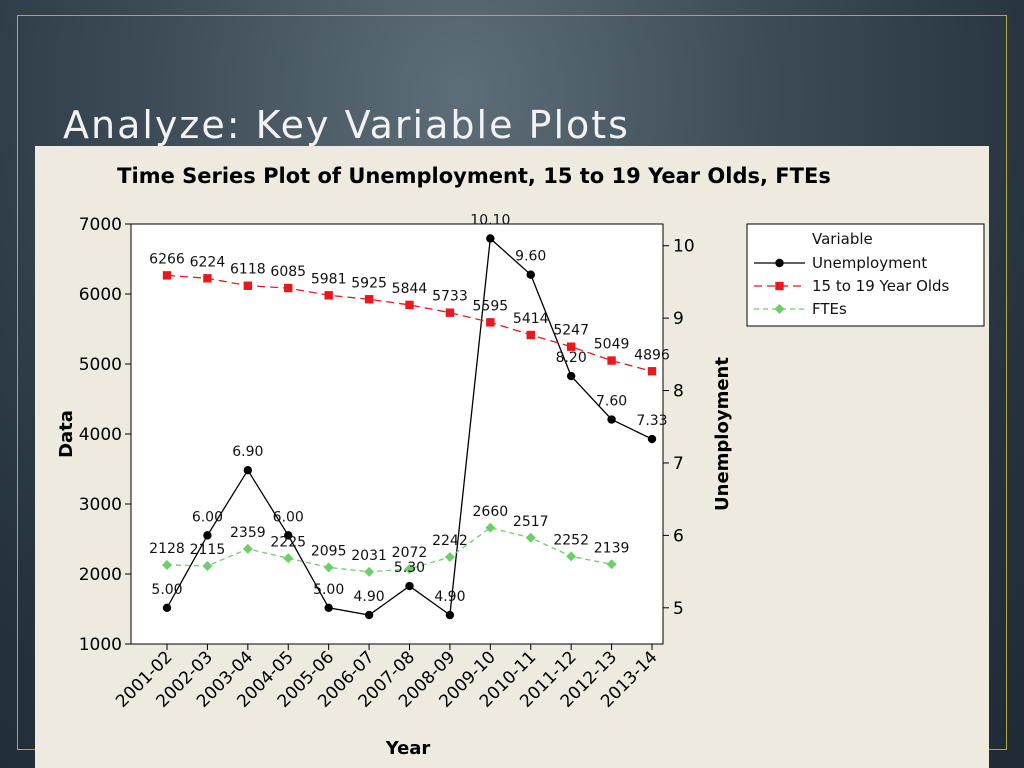 The image size is (1024, 768). Describe the element at coordinates (100, 295) in the screenshot. I see `y-tick-label: 6000` at that location.